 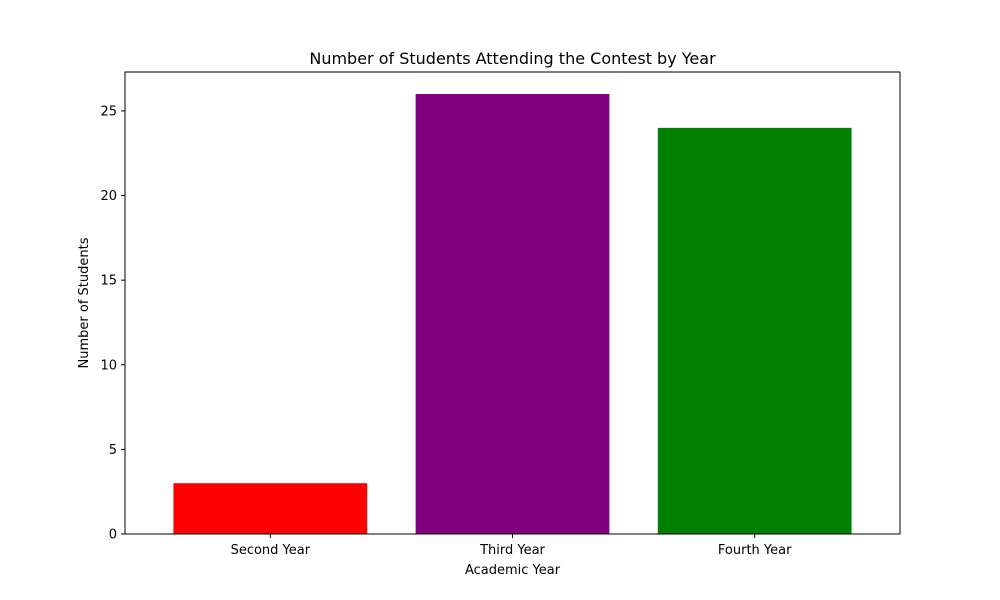 I want to click on y-tick-label: 5, so click(x=113, y=450).